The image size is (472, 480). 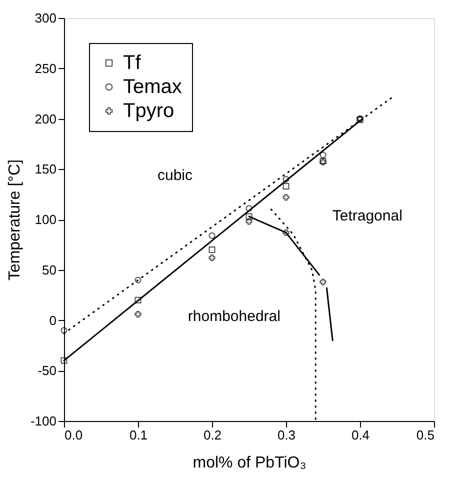 I want to click on y-tick-label: 250, so click(x=45, y=68).